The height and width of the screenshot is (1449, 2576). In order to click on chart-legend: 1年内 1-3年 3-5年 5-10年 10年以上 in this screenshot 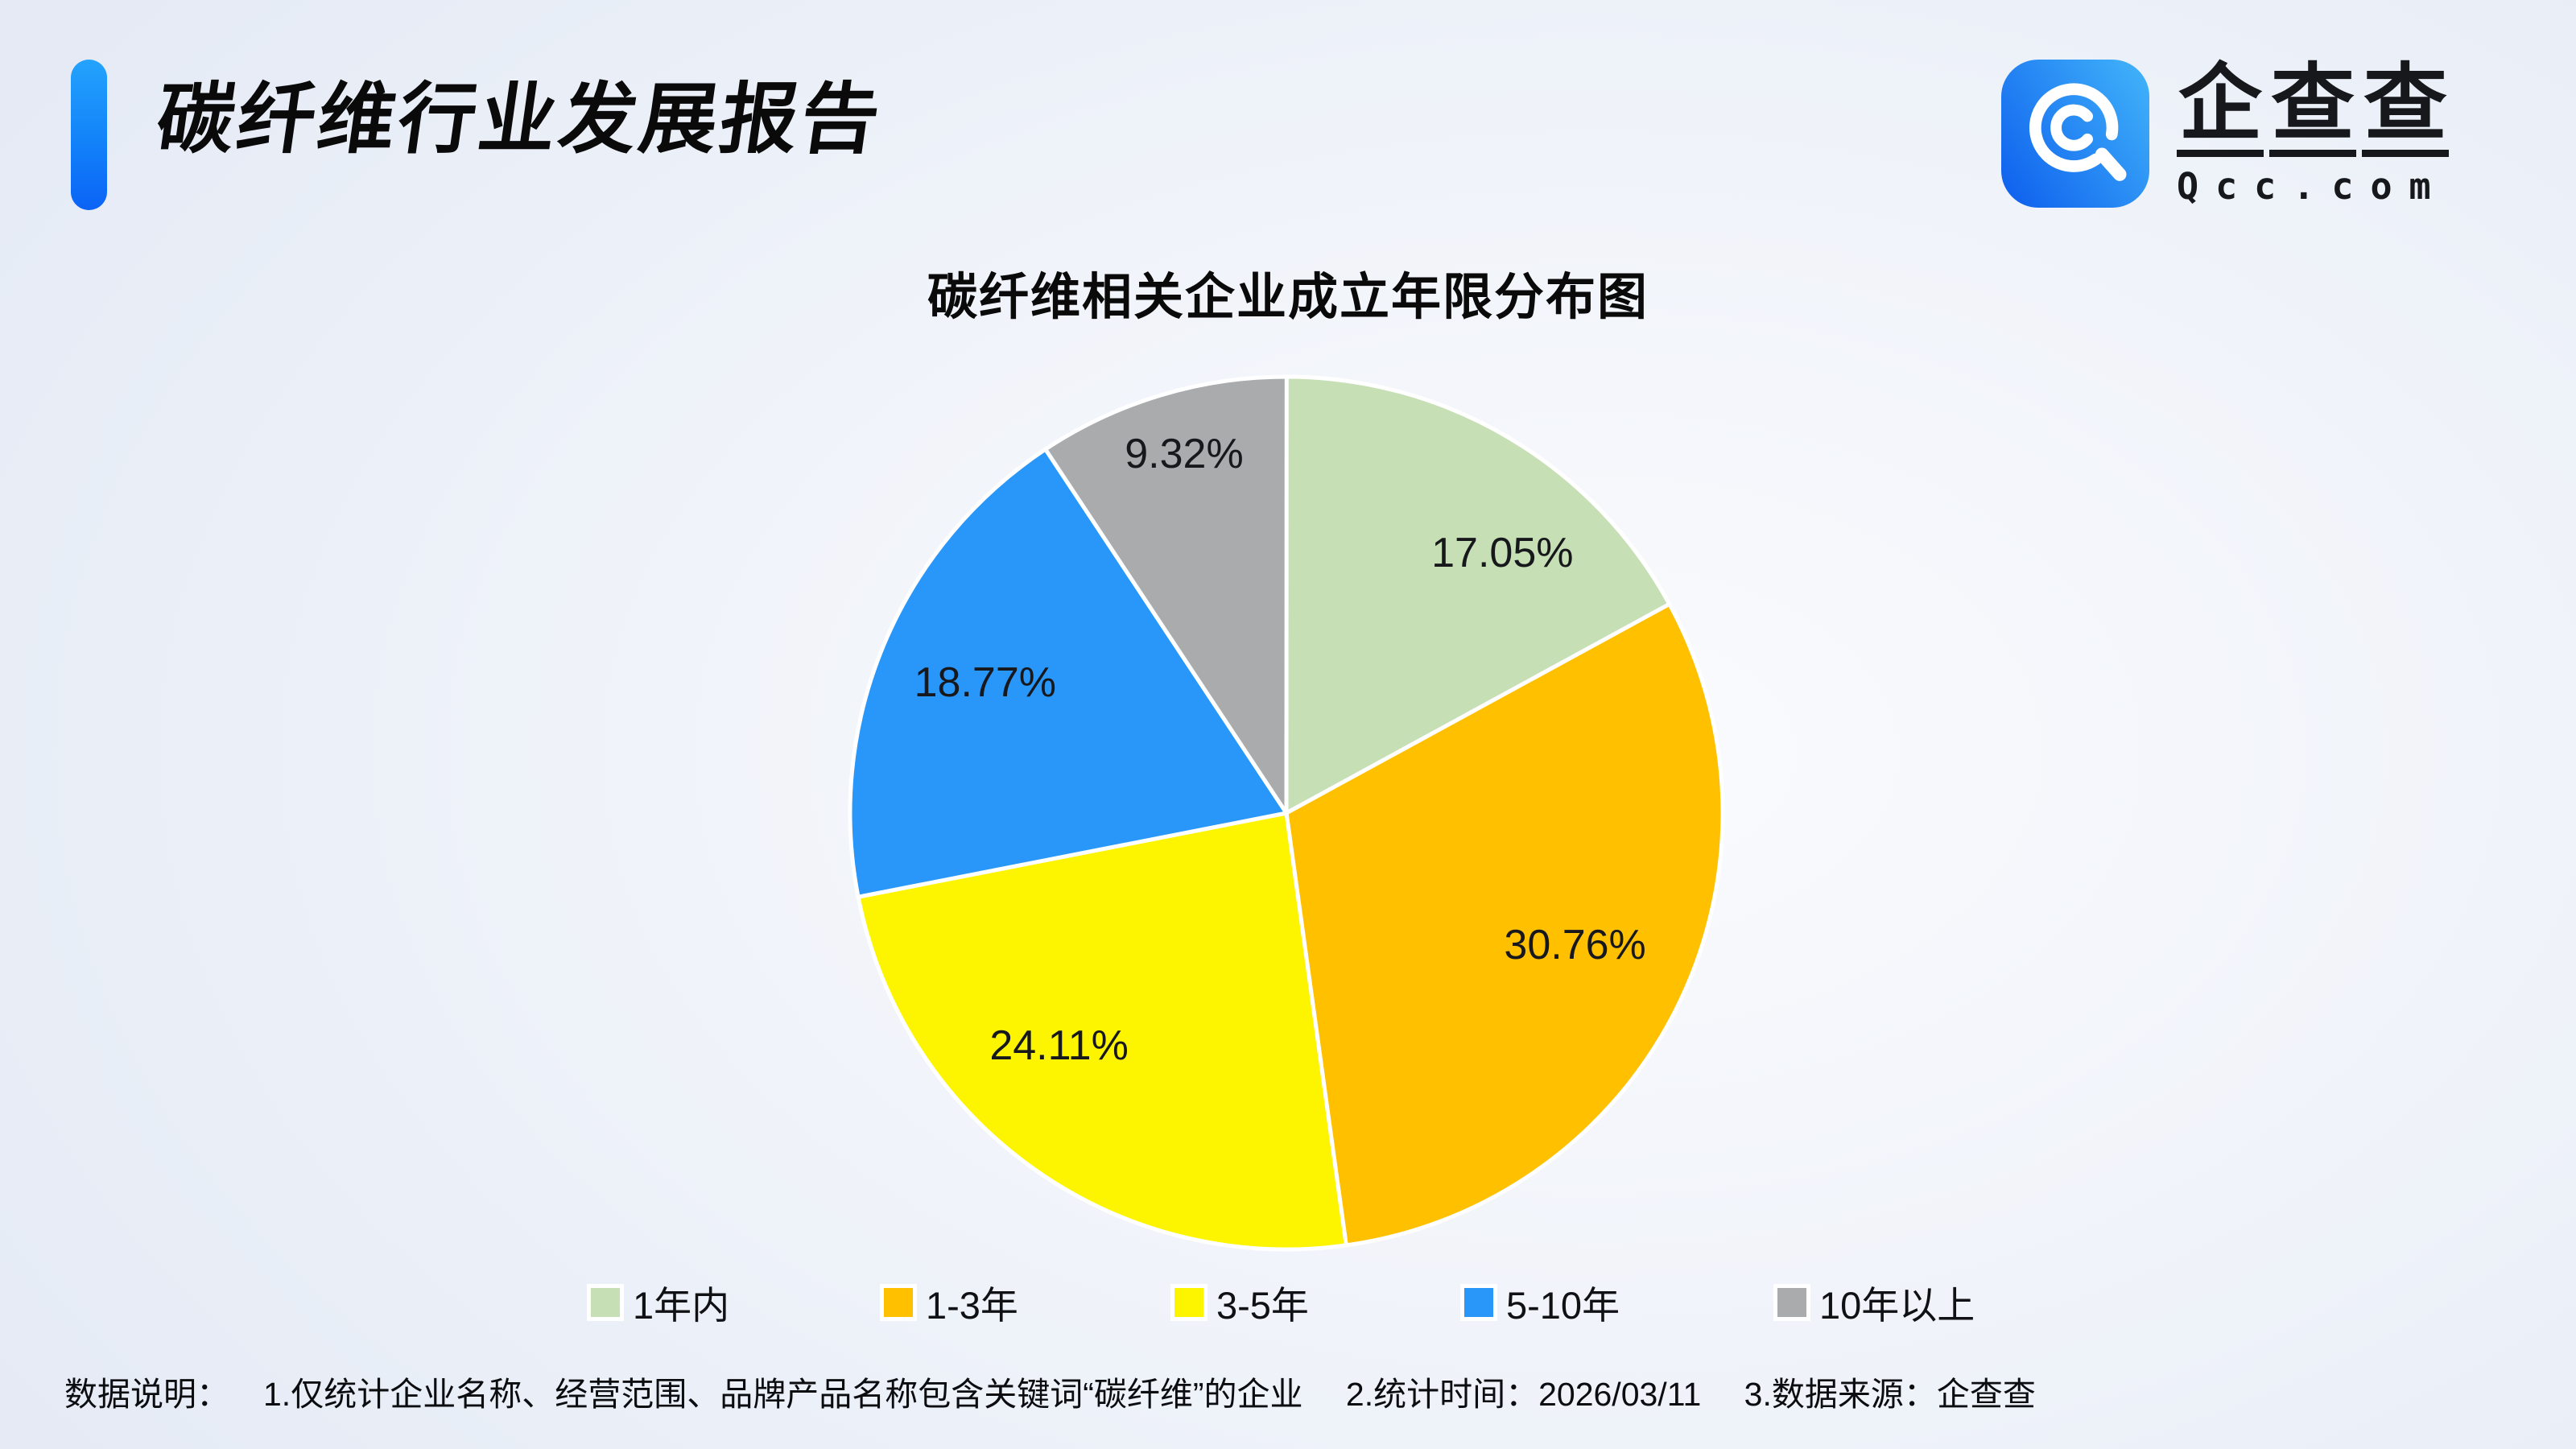, I will do `click(1288, 1300)`.